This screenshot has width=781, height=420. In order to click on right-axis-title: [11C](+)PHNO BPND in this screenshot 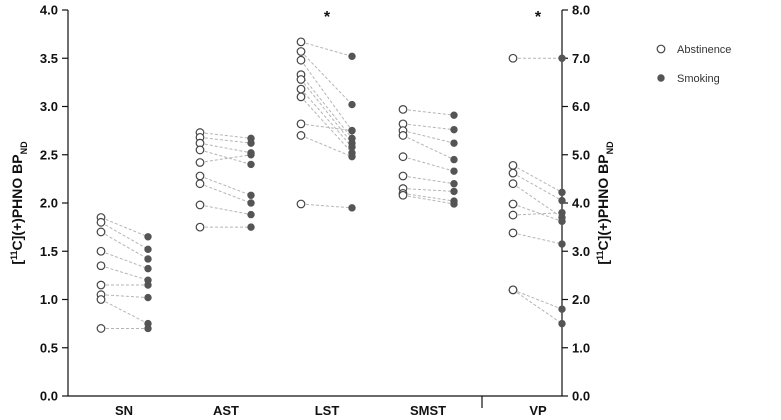, I will do `click(605, 203)`.